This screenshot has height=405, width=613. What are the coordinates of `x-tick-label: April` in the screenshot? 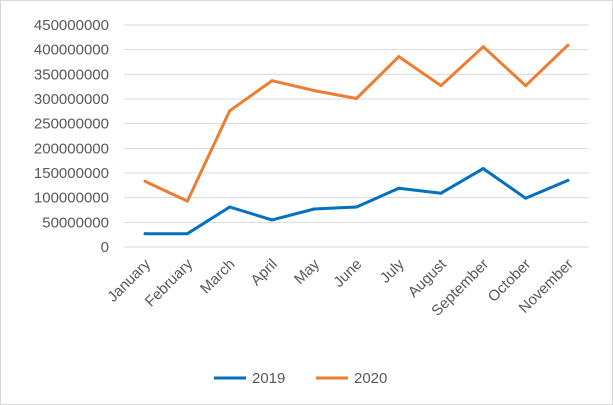 It's located at (264, 272).